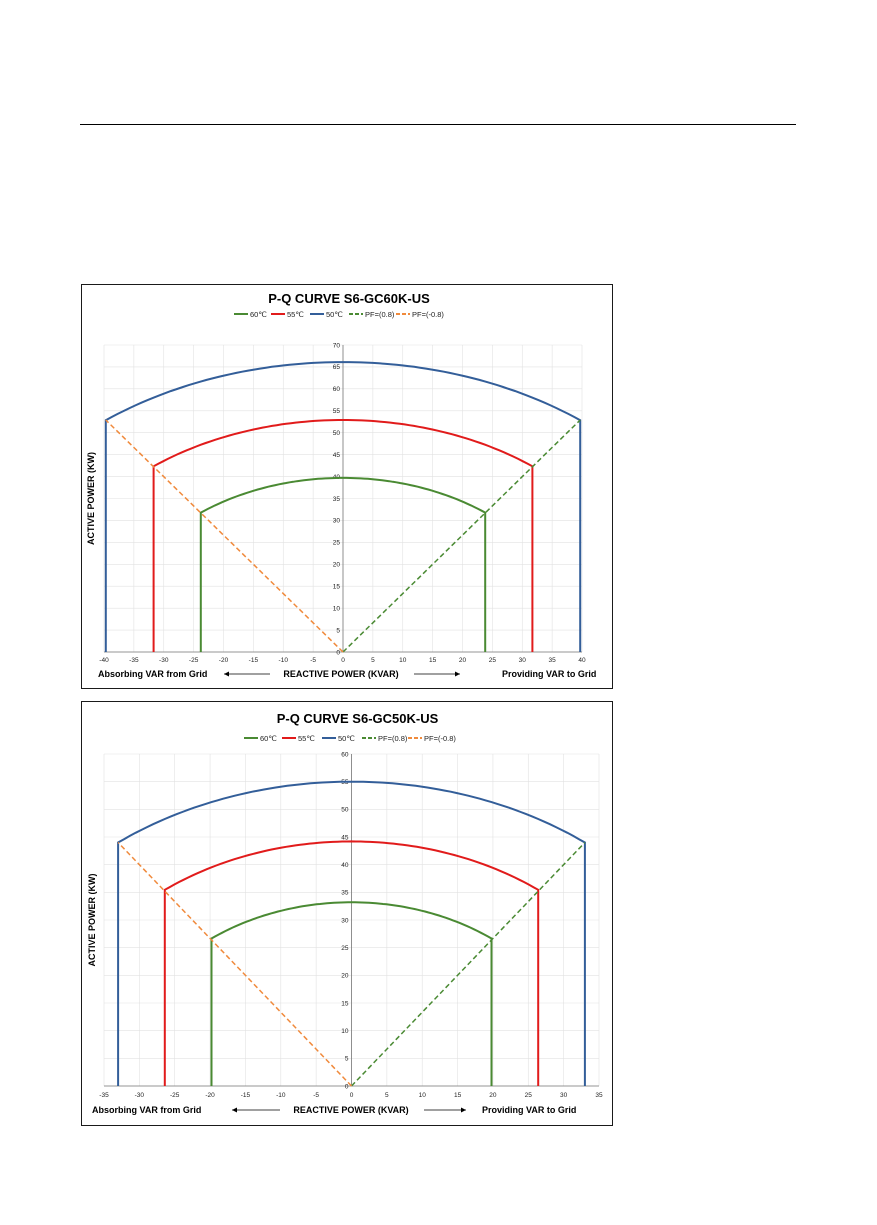  Describe the element at coordinates (582, 660) in the screenshot. I see `x-tick-label: 40` at that location.